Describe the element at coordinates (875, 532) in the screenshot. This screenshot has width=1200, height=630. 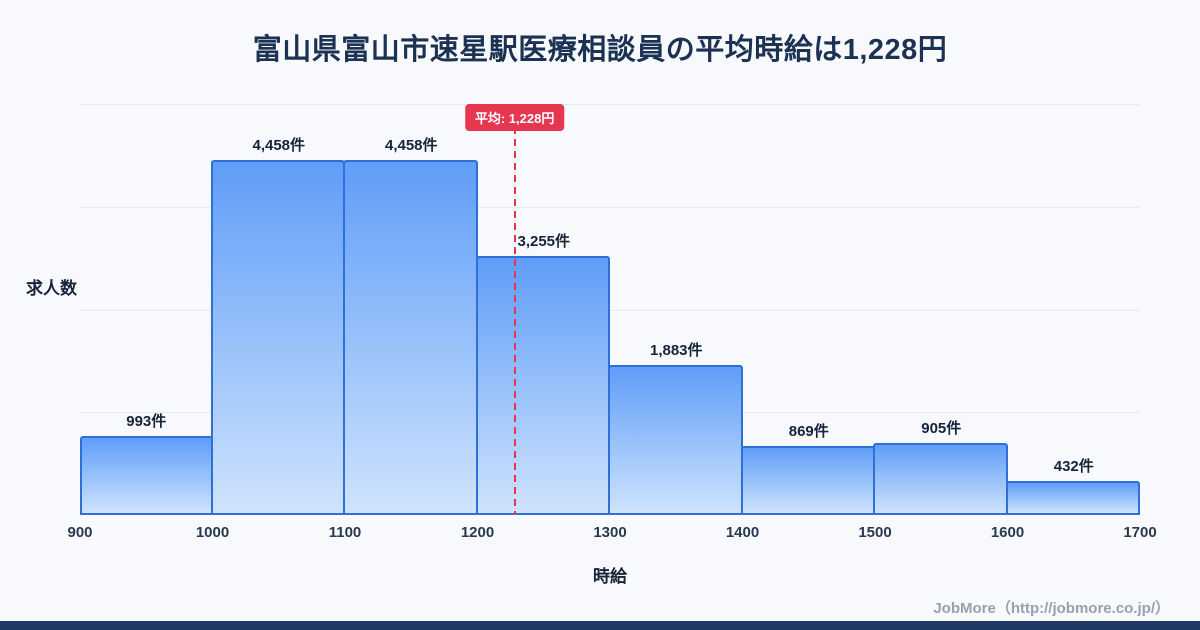
I see `x-tick-label: 1500` at that location.